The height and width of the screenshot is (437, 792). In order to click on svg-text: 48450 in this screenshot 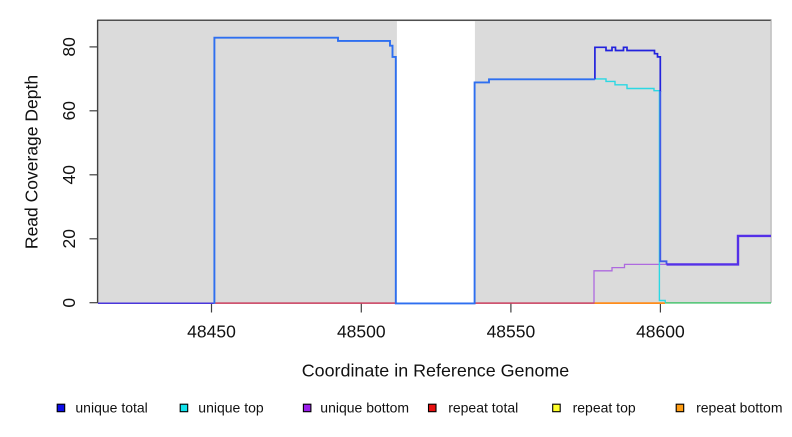, I will do `click(211, 332)`.